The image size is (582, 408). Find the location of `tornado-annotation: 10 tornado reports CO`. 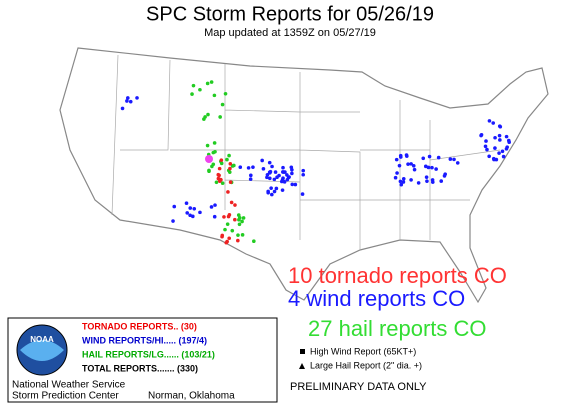

tornado-annotation: 10 tornado reports CO is located at coordinates (397, 275).